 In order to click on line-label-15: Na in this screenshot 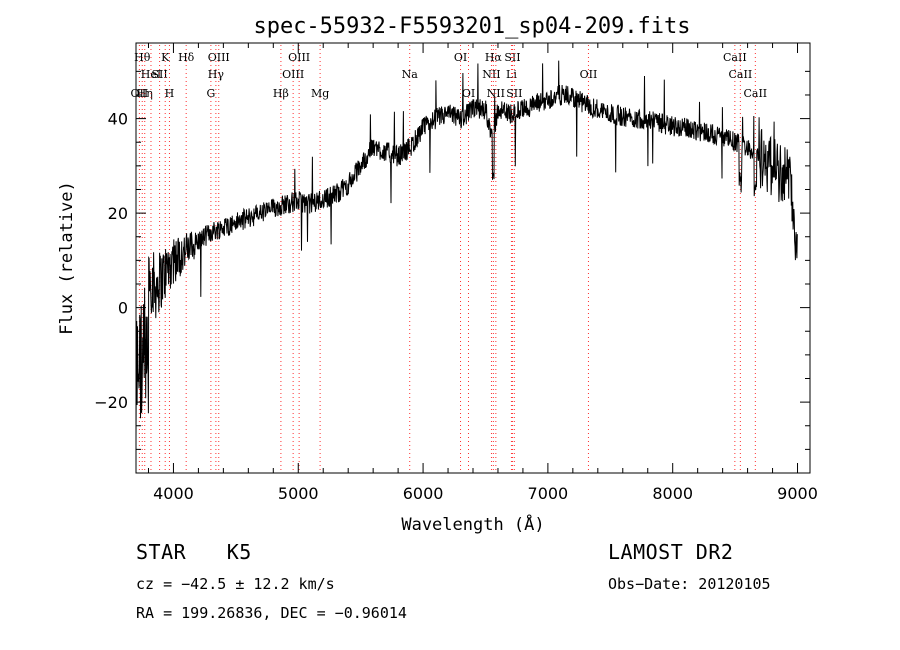, I will do `click(410, 74)`.